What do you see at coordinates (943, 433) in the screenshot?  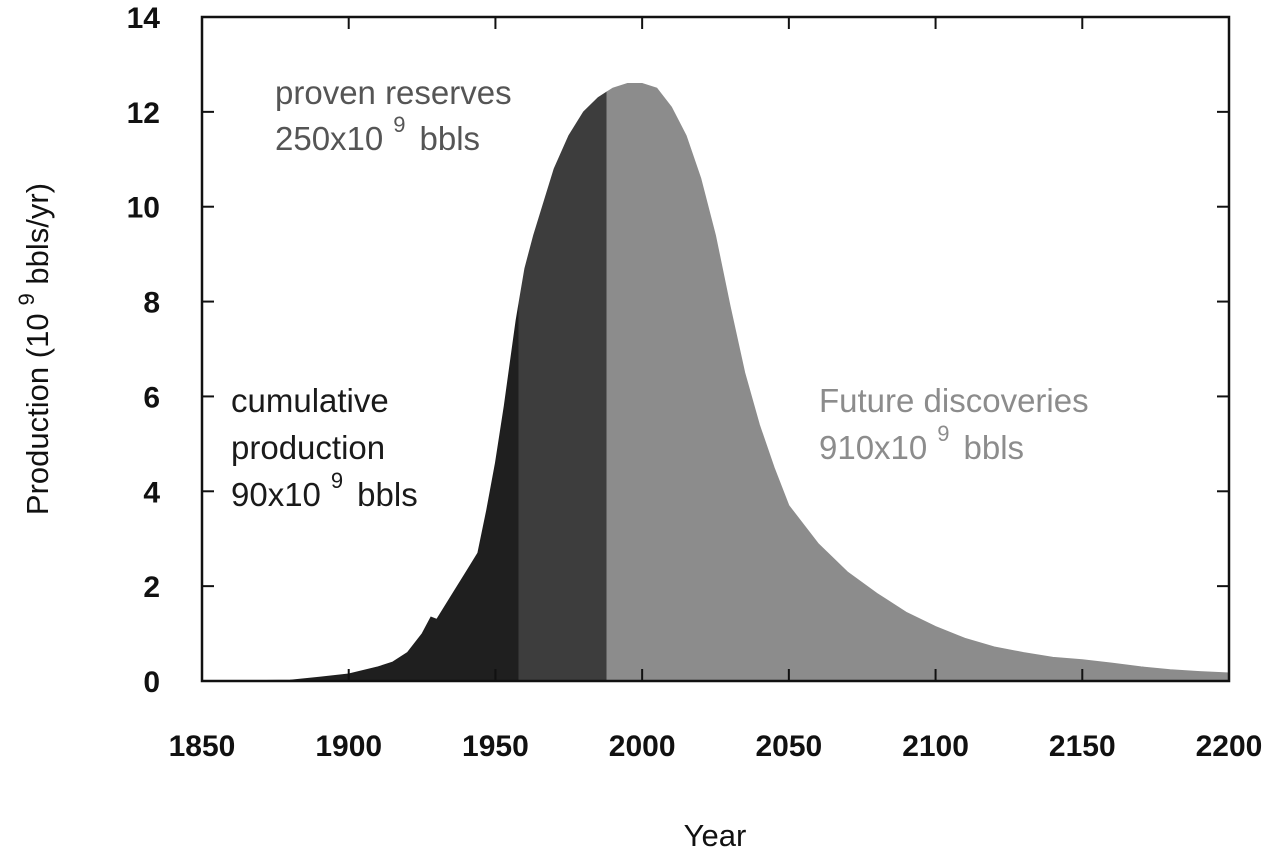 I see `annotation-future-exponent: 9` at bounding box center [943, 433].